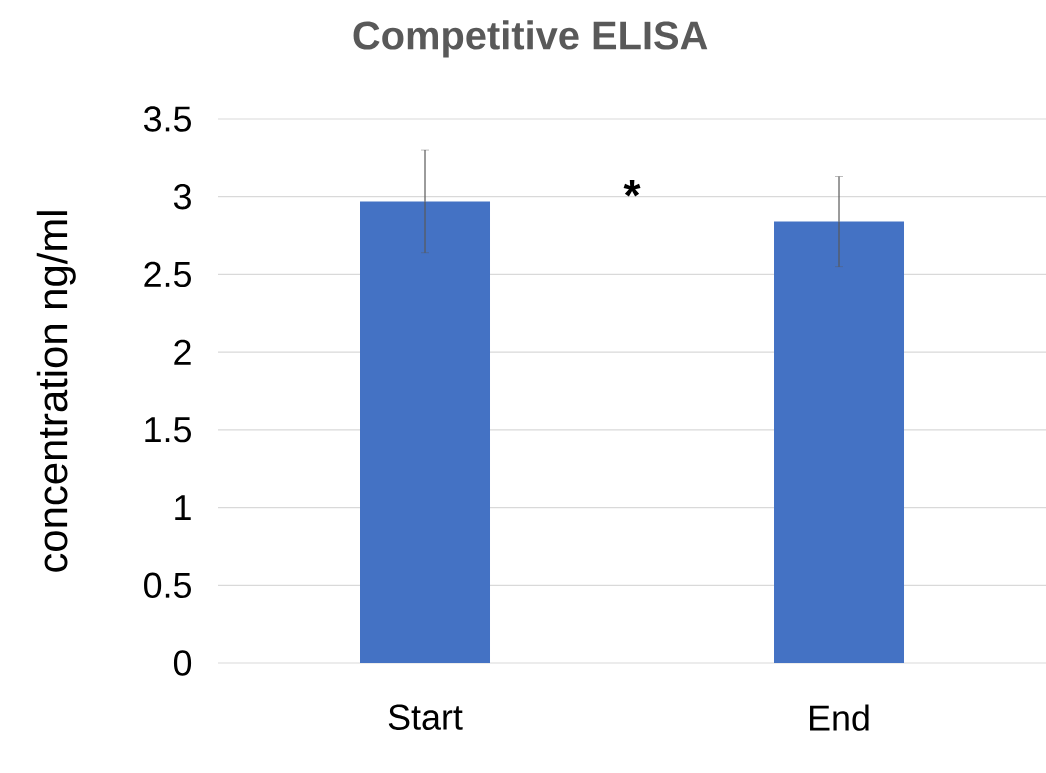 This screenshot has width=1046, height=773. What do you see at coordinates (632, 188) in the screenshot?
I see `annotation: *` at bounding box center [632, 188].